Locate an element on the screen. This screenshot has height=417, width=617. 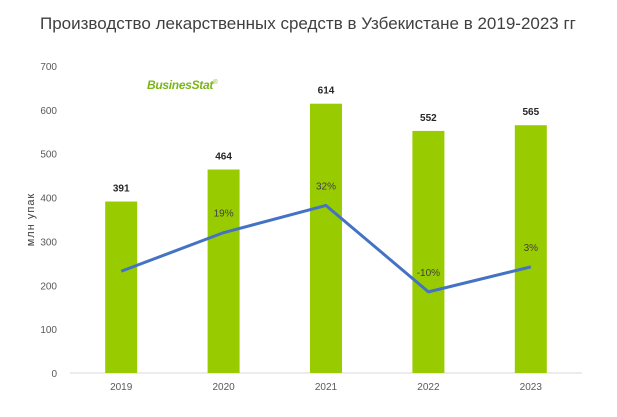
y-tick-label: 300 is located at coordinates (48, 242).